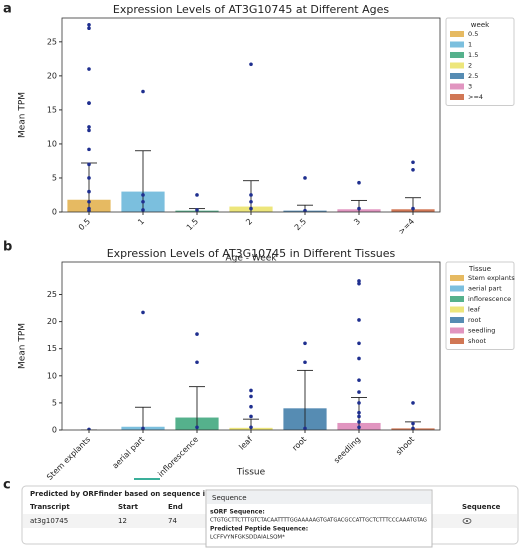  Describe the element at coordinates (489, 299) in the screenshot. I see `legend-label: inflorescence` at that location.